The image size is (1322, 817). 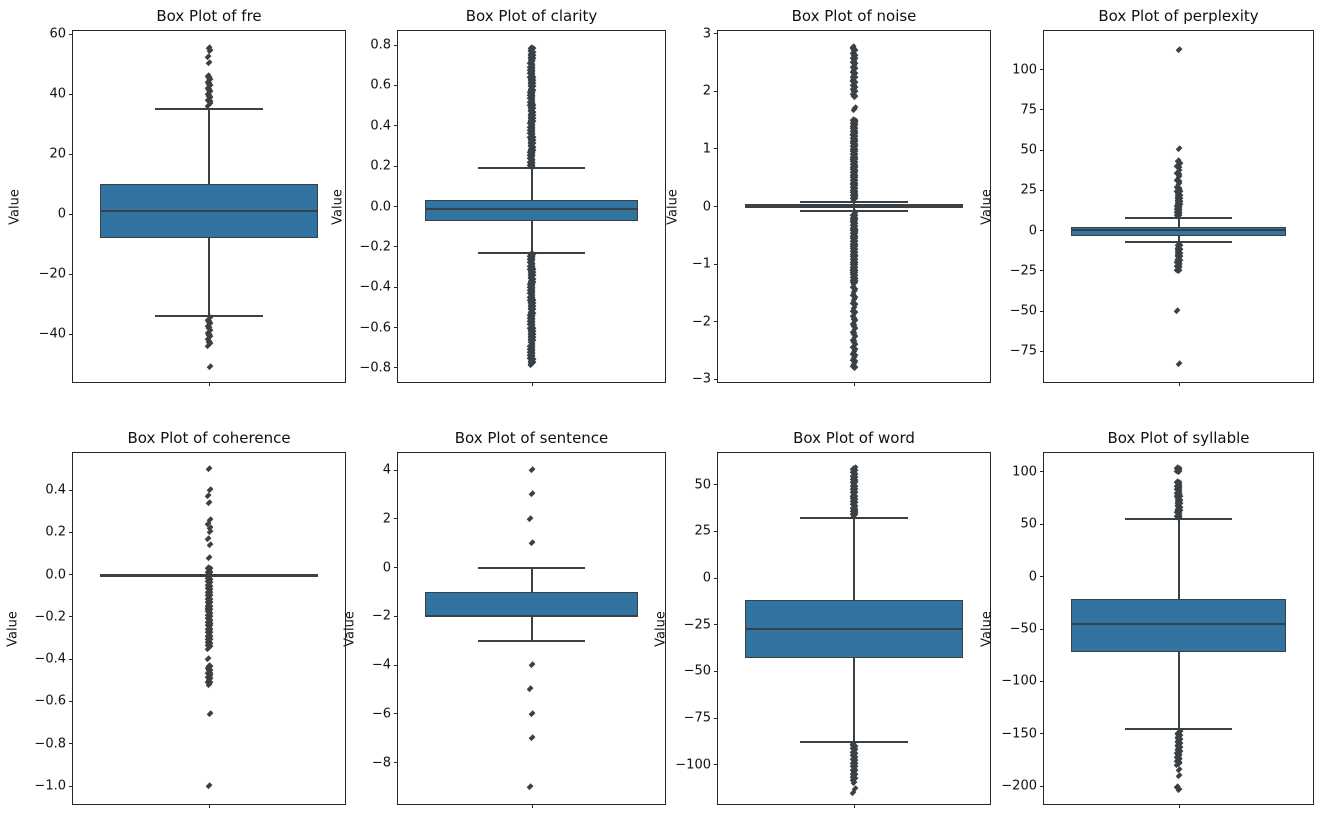 I want to click on plot-title: Box Plot of clarity, so click(x=531, y=16).